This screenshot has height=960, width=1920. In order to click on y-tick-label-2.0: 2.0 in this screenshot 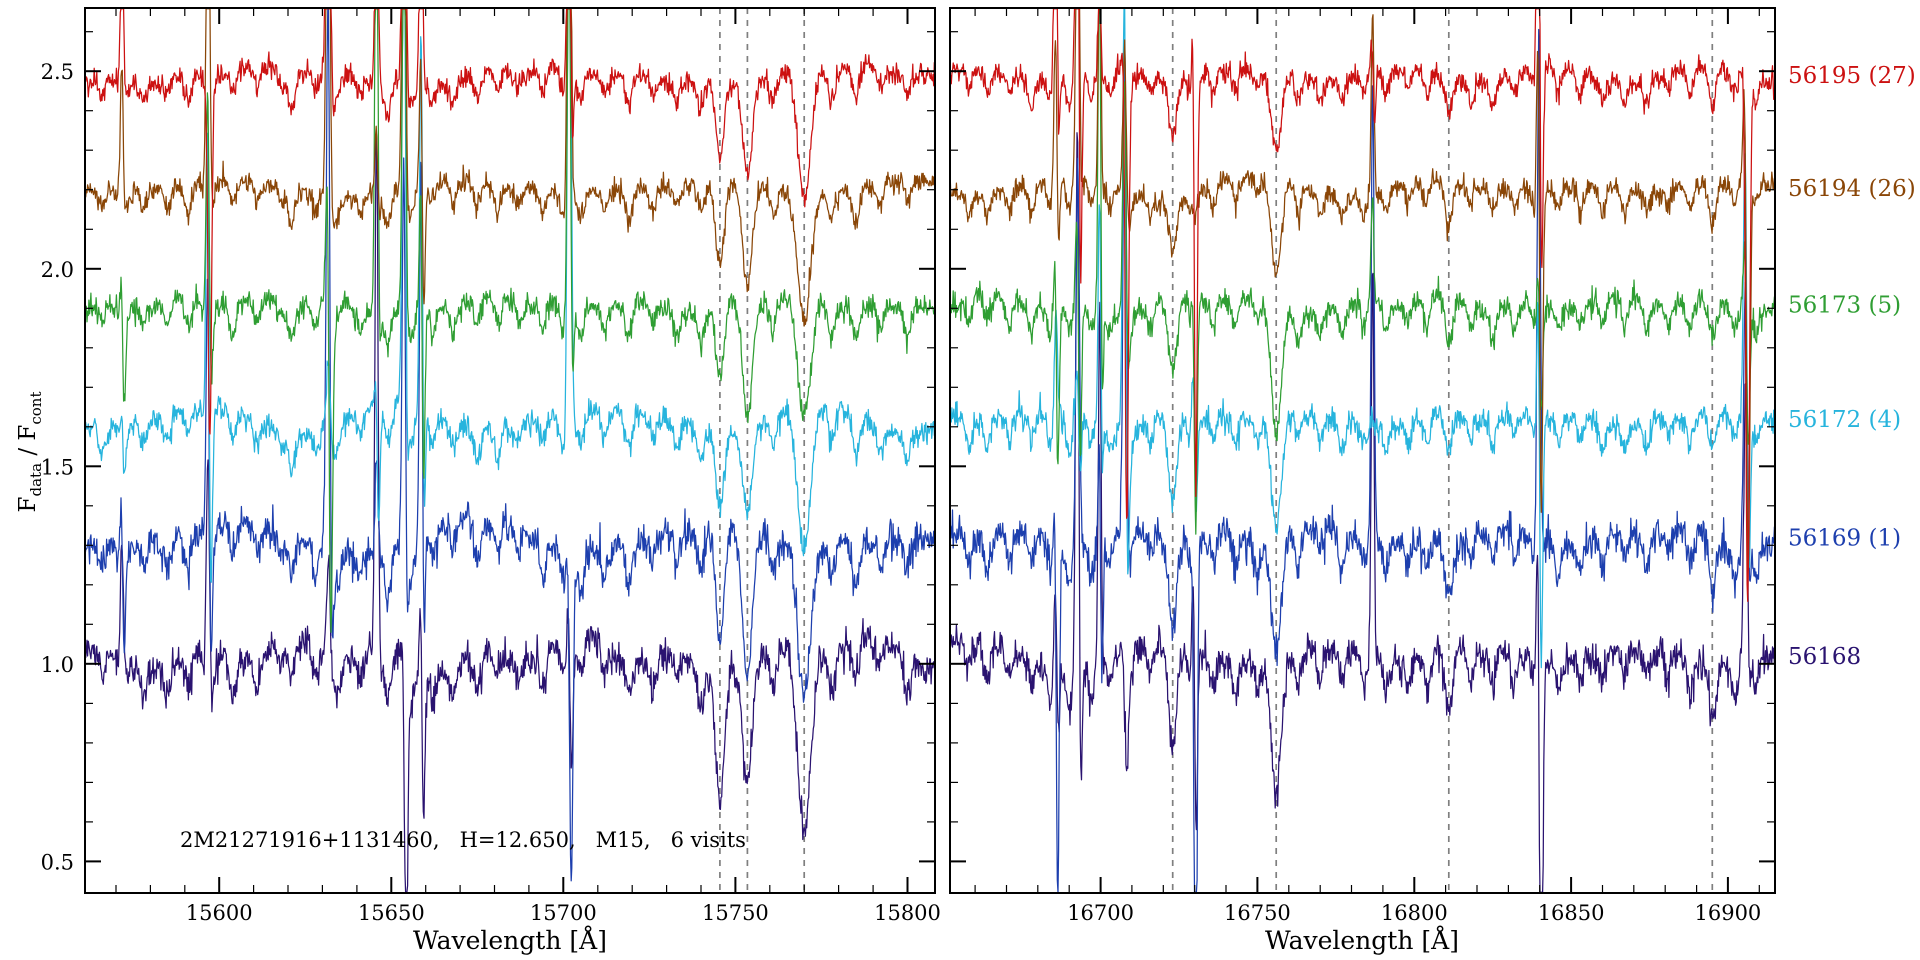, I will do `click(57, 270)`.